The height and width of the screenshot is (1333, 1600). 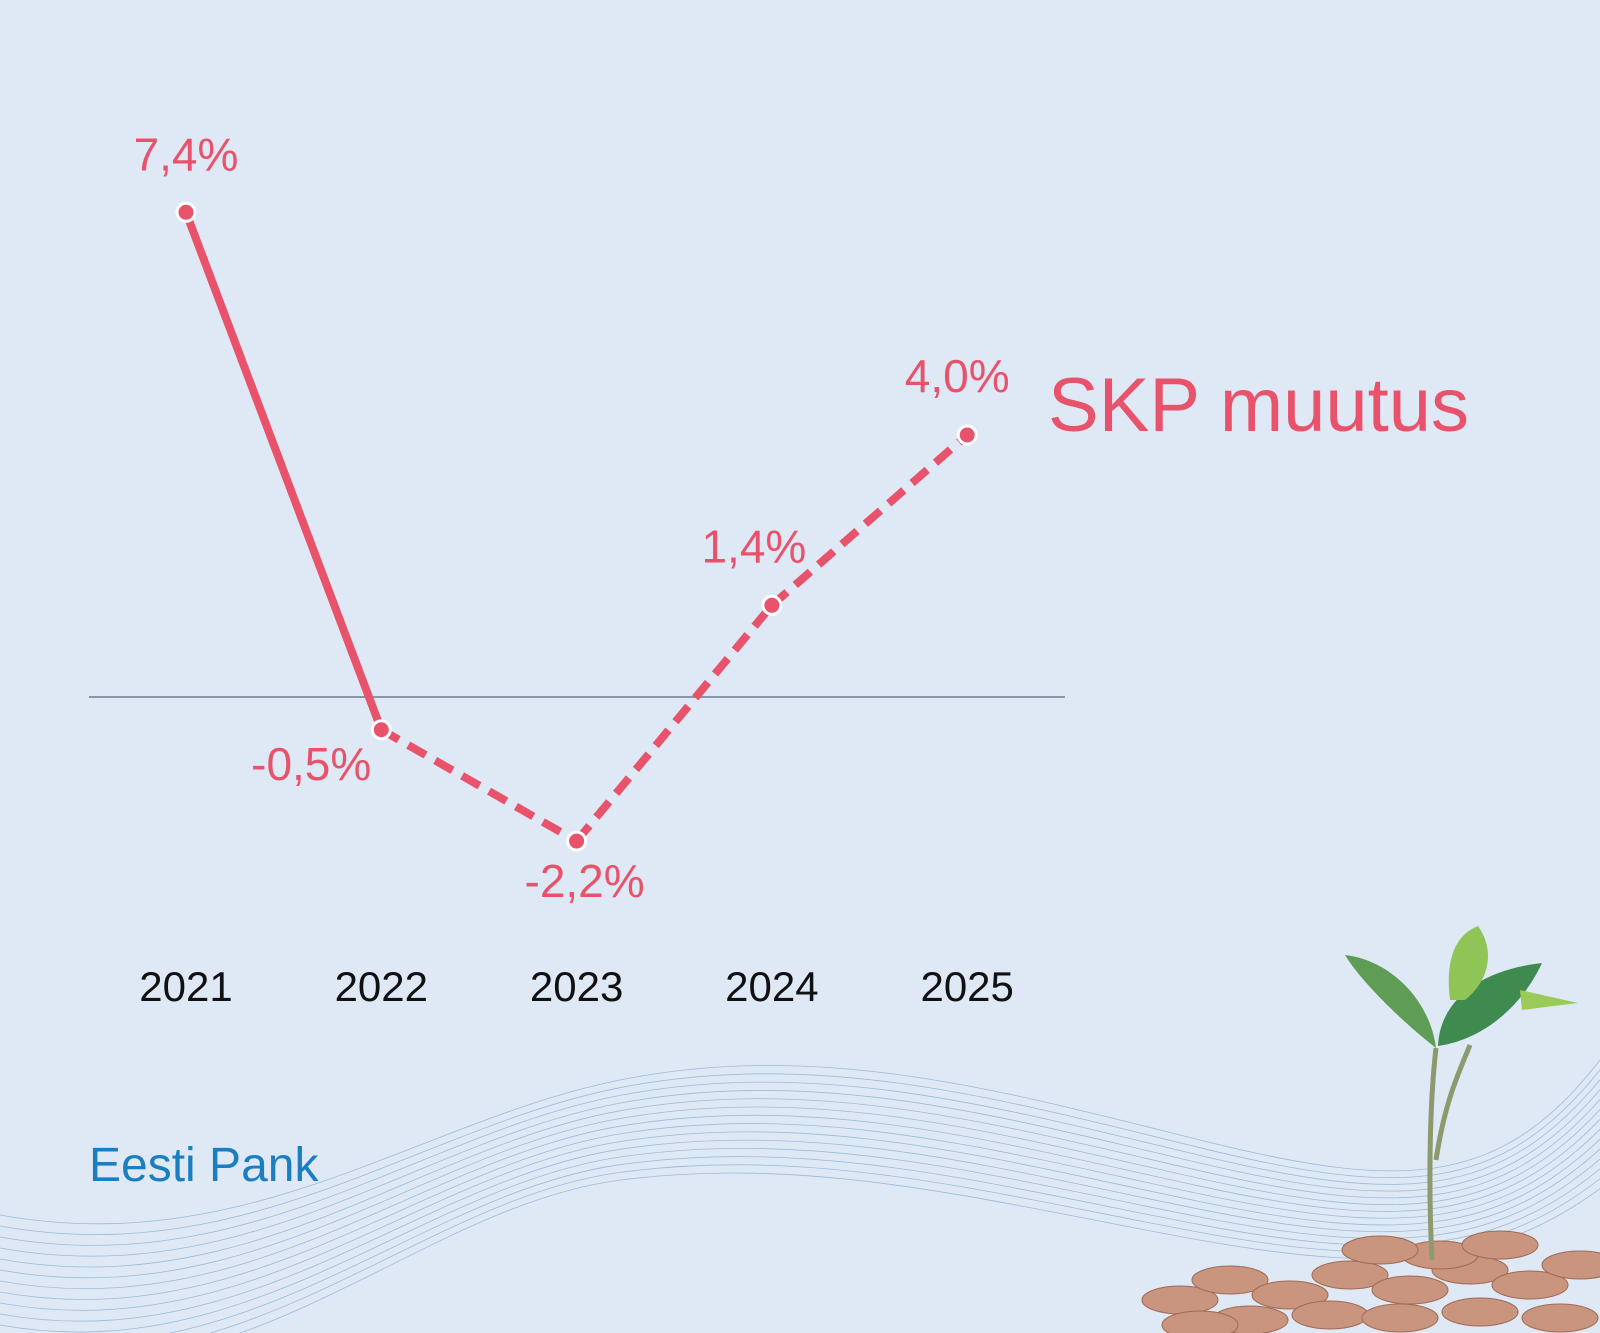 I want to click on data-label: 4,0%, so click(x=957, y=376).